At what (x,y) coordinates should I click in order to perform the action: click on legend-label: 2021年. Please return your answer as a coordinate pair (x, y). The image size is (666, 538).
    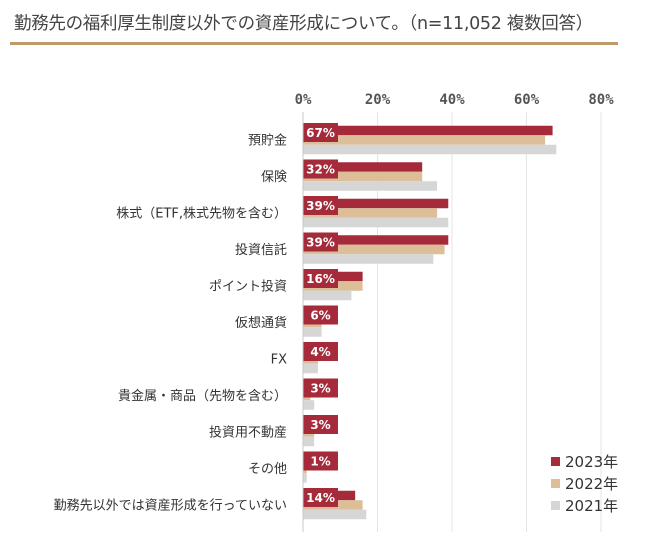
    Looking at the image, I should click on (591, 506).